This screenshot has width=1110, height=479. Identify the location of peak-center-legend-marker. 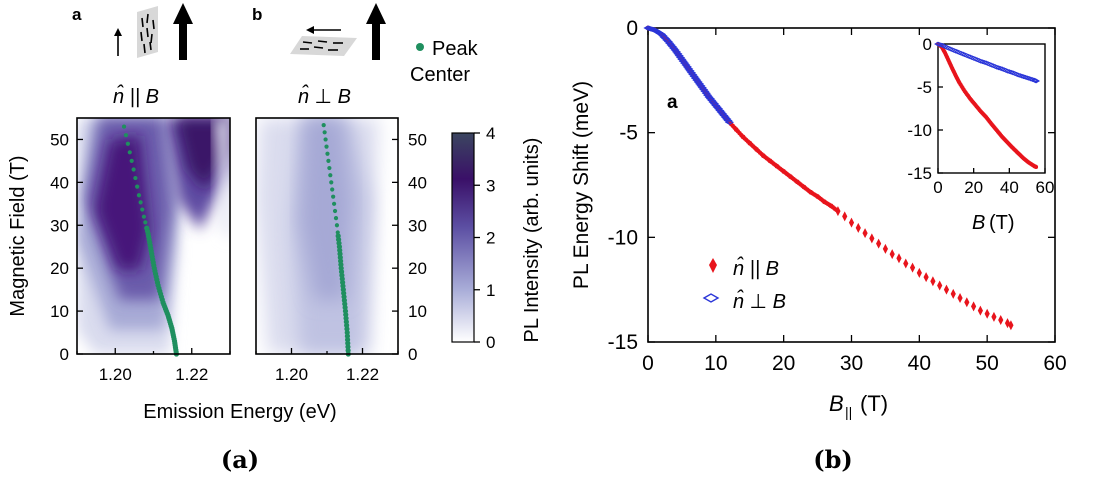
(420, 47).